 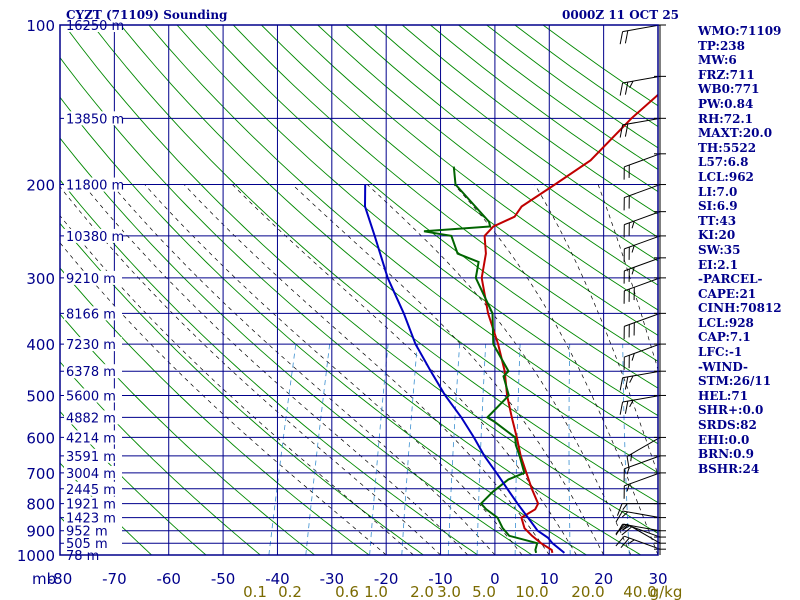 I want to click on pressure-unit-label: mb, so click(x=44, y=579).